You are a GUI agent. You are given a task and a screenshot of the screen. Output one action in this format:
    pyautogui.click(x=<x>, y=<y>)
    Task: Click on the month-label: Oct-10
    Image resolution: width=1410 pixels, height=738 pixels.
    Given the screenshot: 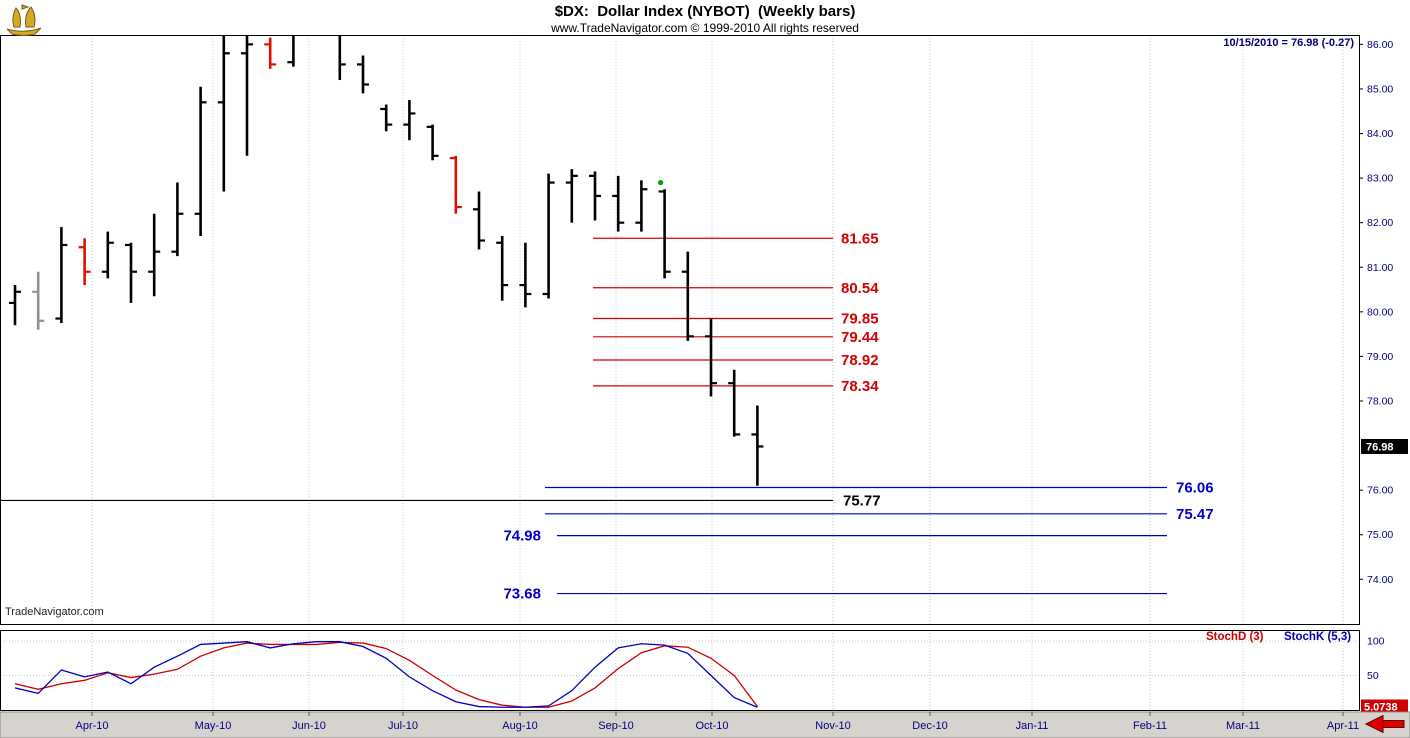 What is the action you would take?
    pyautogui.click(x=711, y=726)
    